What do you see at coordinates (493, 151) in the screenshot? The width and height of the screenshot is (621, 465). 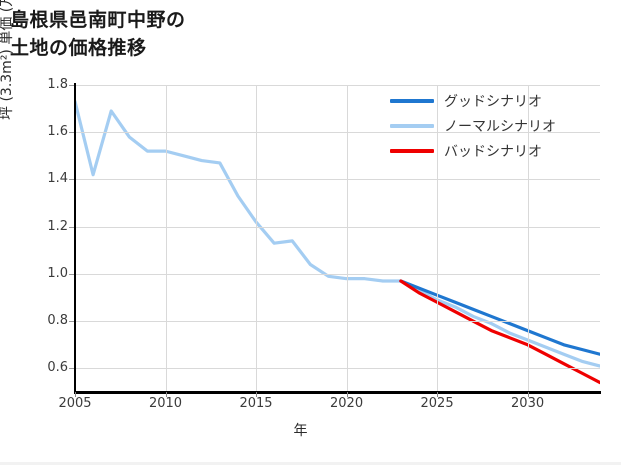 I see `legend-label: バッドシナリオ` at bounding box center [493, 151].